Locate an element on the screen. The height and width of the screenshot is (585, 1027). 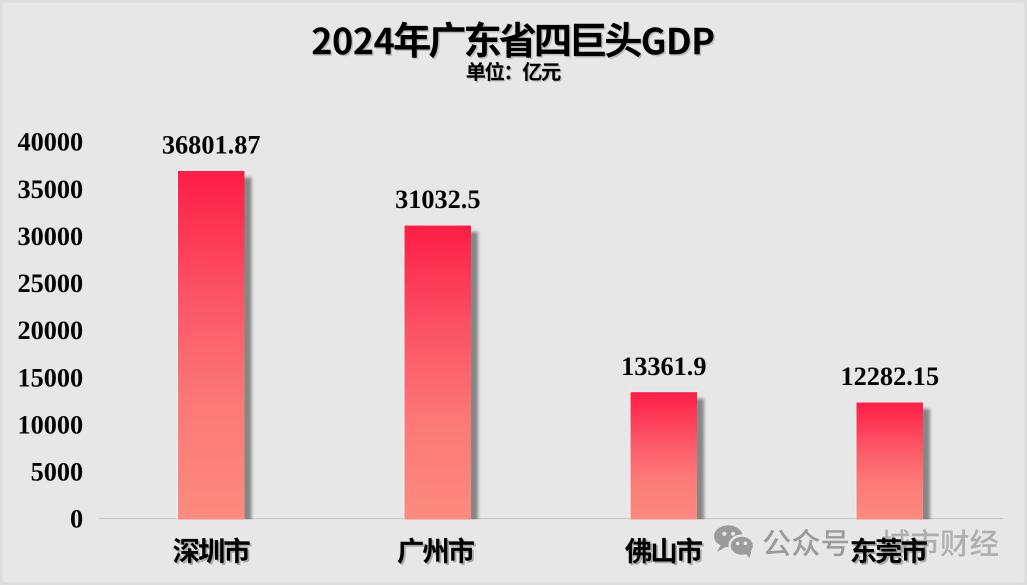
svg-text: 10000 is located at coordinates (50, 424).